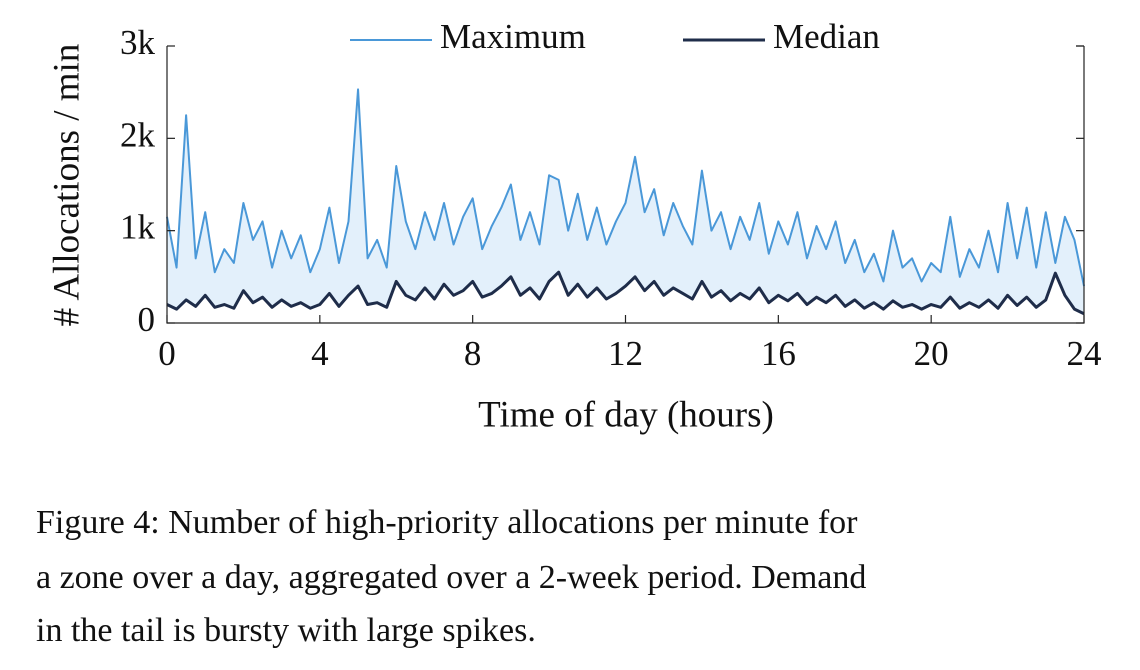 The height and width of the screenshot is (670, 1140). Describe the element at coordinates (778, 353) in the screenshot. I see `x-tick-label: 16` at that location.